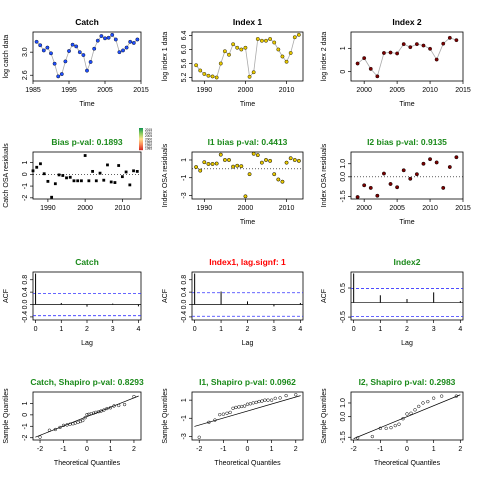 Image resolution: width=480 pixels, height=480 pixels. Describe the element at coordinates (247, 463) in the screenshot. I see `x-axis-label: Theoretical Quantiles` at that location.